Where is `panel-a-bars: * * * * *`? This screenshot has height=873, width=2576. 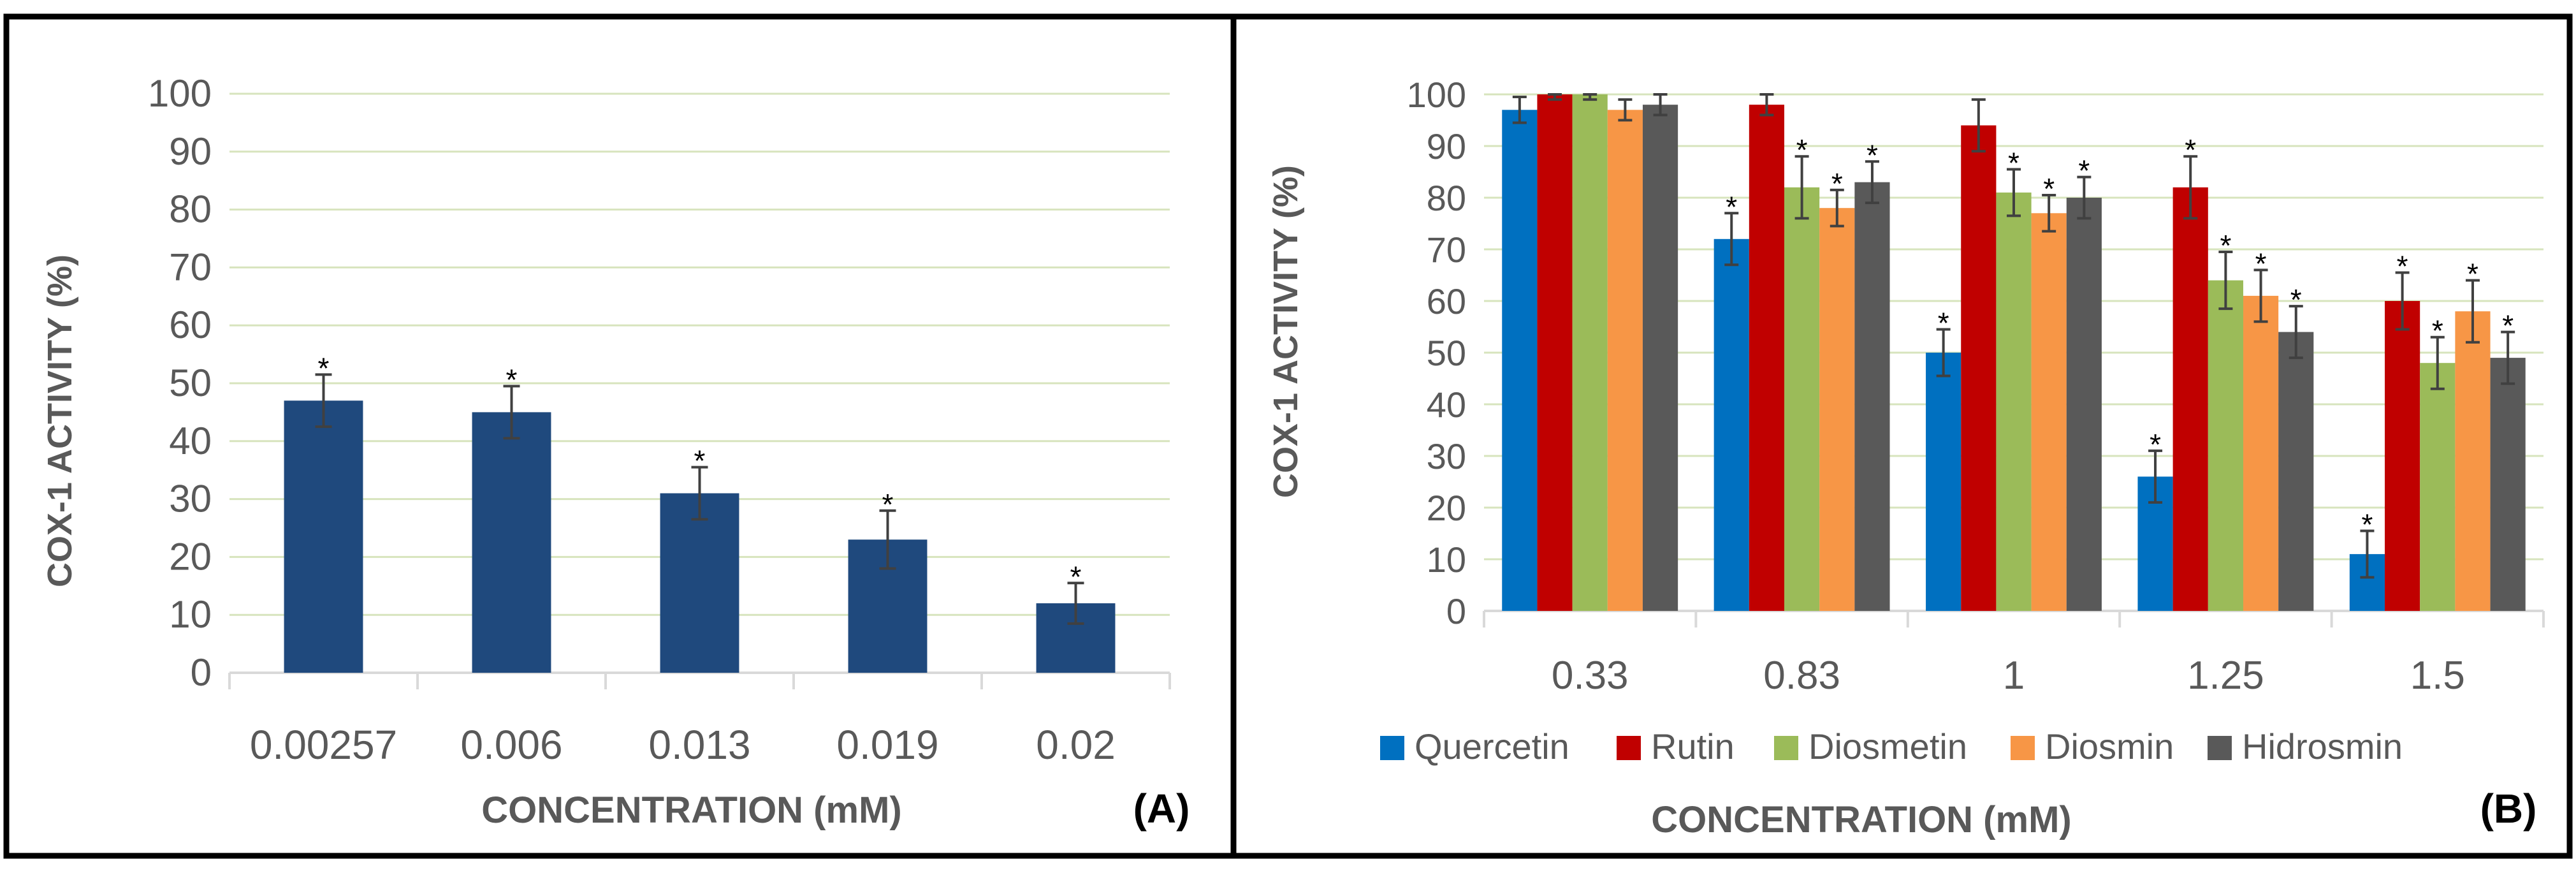 panel-a-bars: * * * * * is located at coordinates (700, 512).